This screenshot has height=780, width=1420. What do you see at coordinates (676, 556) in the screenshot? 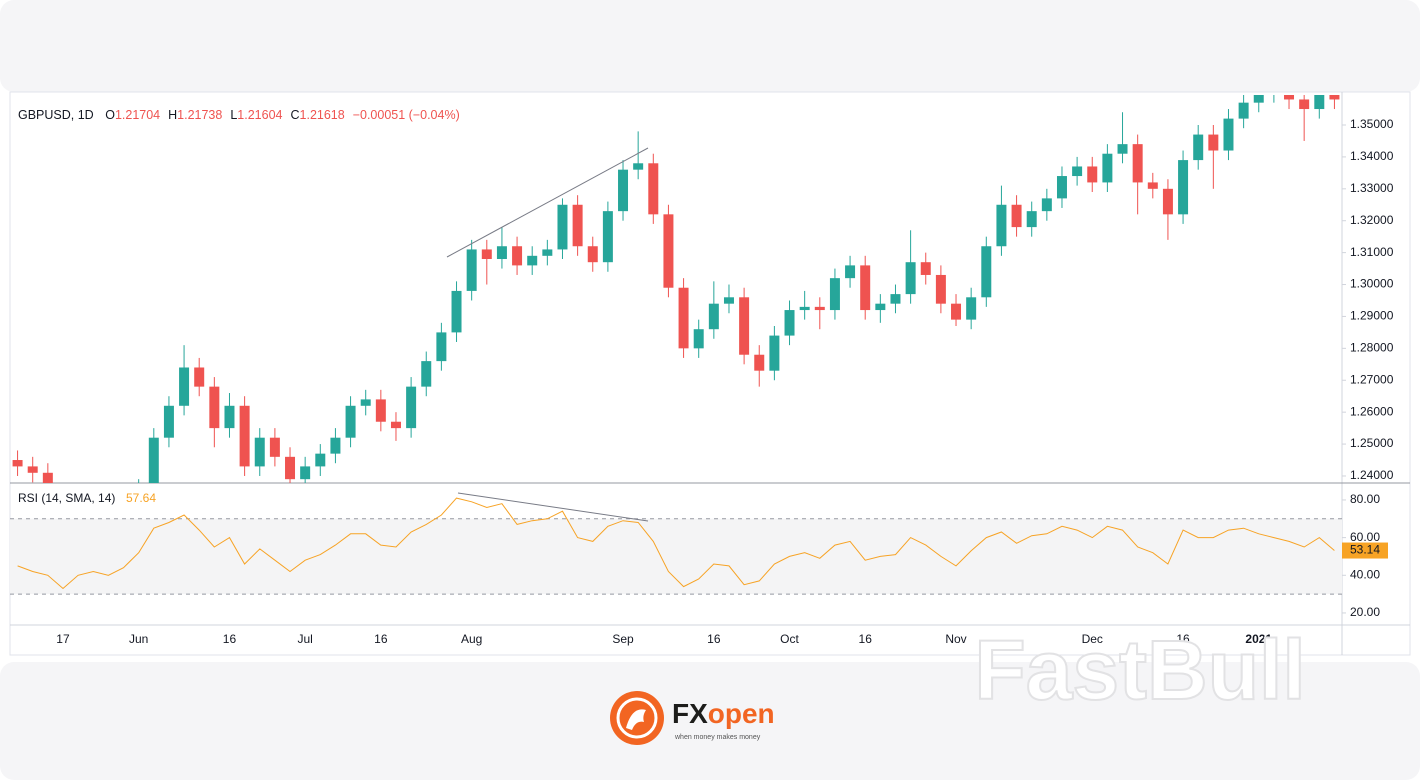
I see `rsi-band-fill` at bounding box center [676, 556].